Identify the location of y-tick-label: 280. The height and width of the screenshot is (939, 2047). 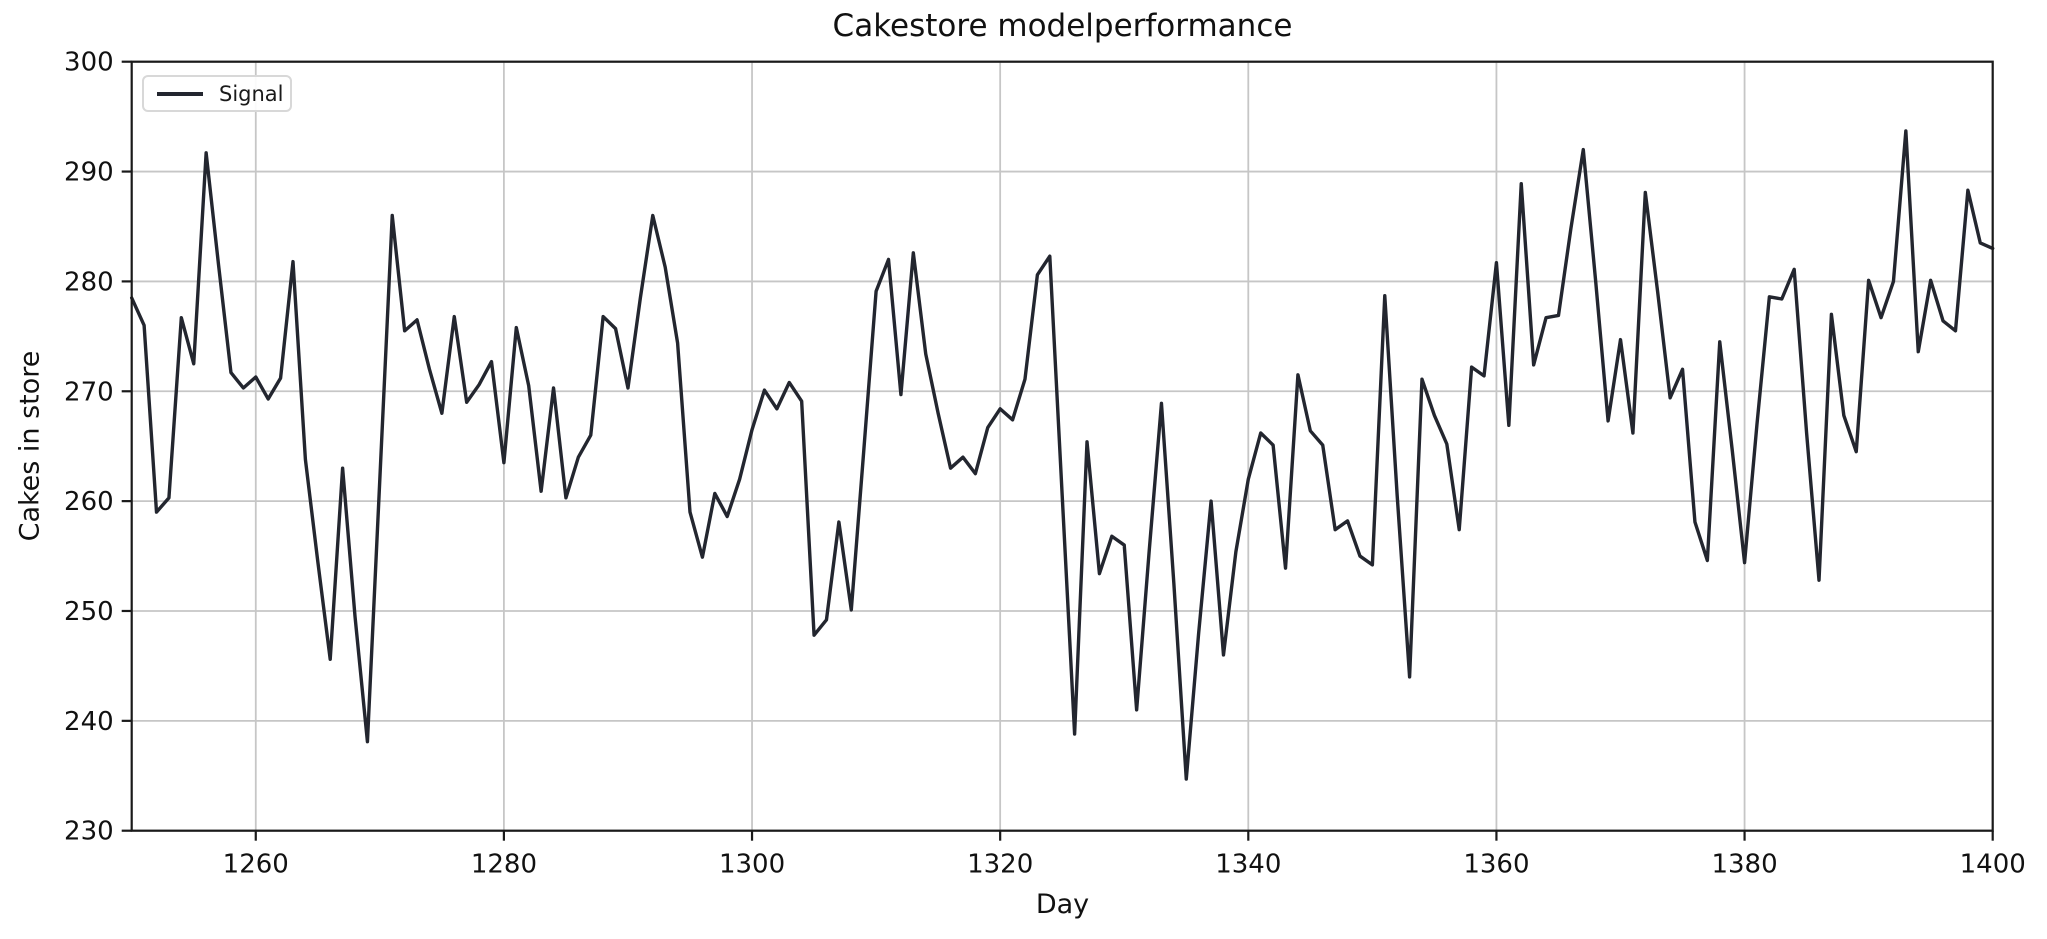
(89, 282).